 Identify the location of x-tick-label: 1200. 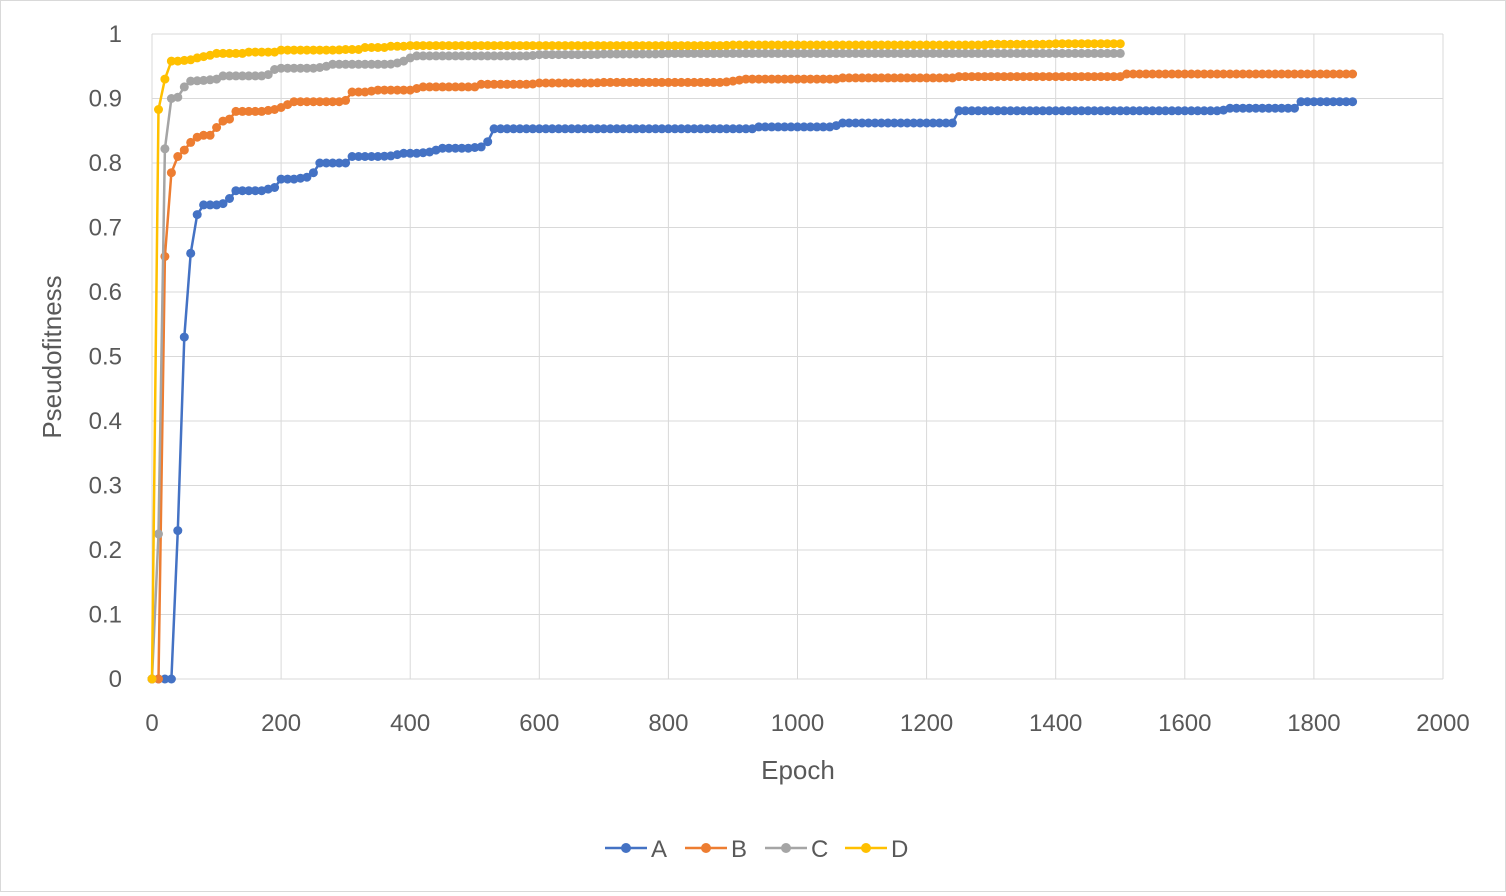
(926, 723).